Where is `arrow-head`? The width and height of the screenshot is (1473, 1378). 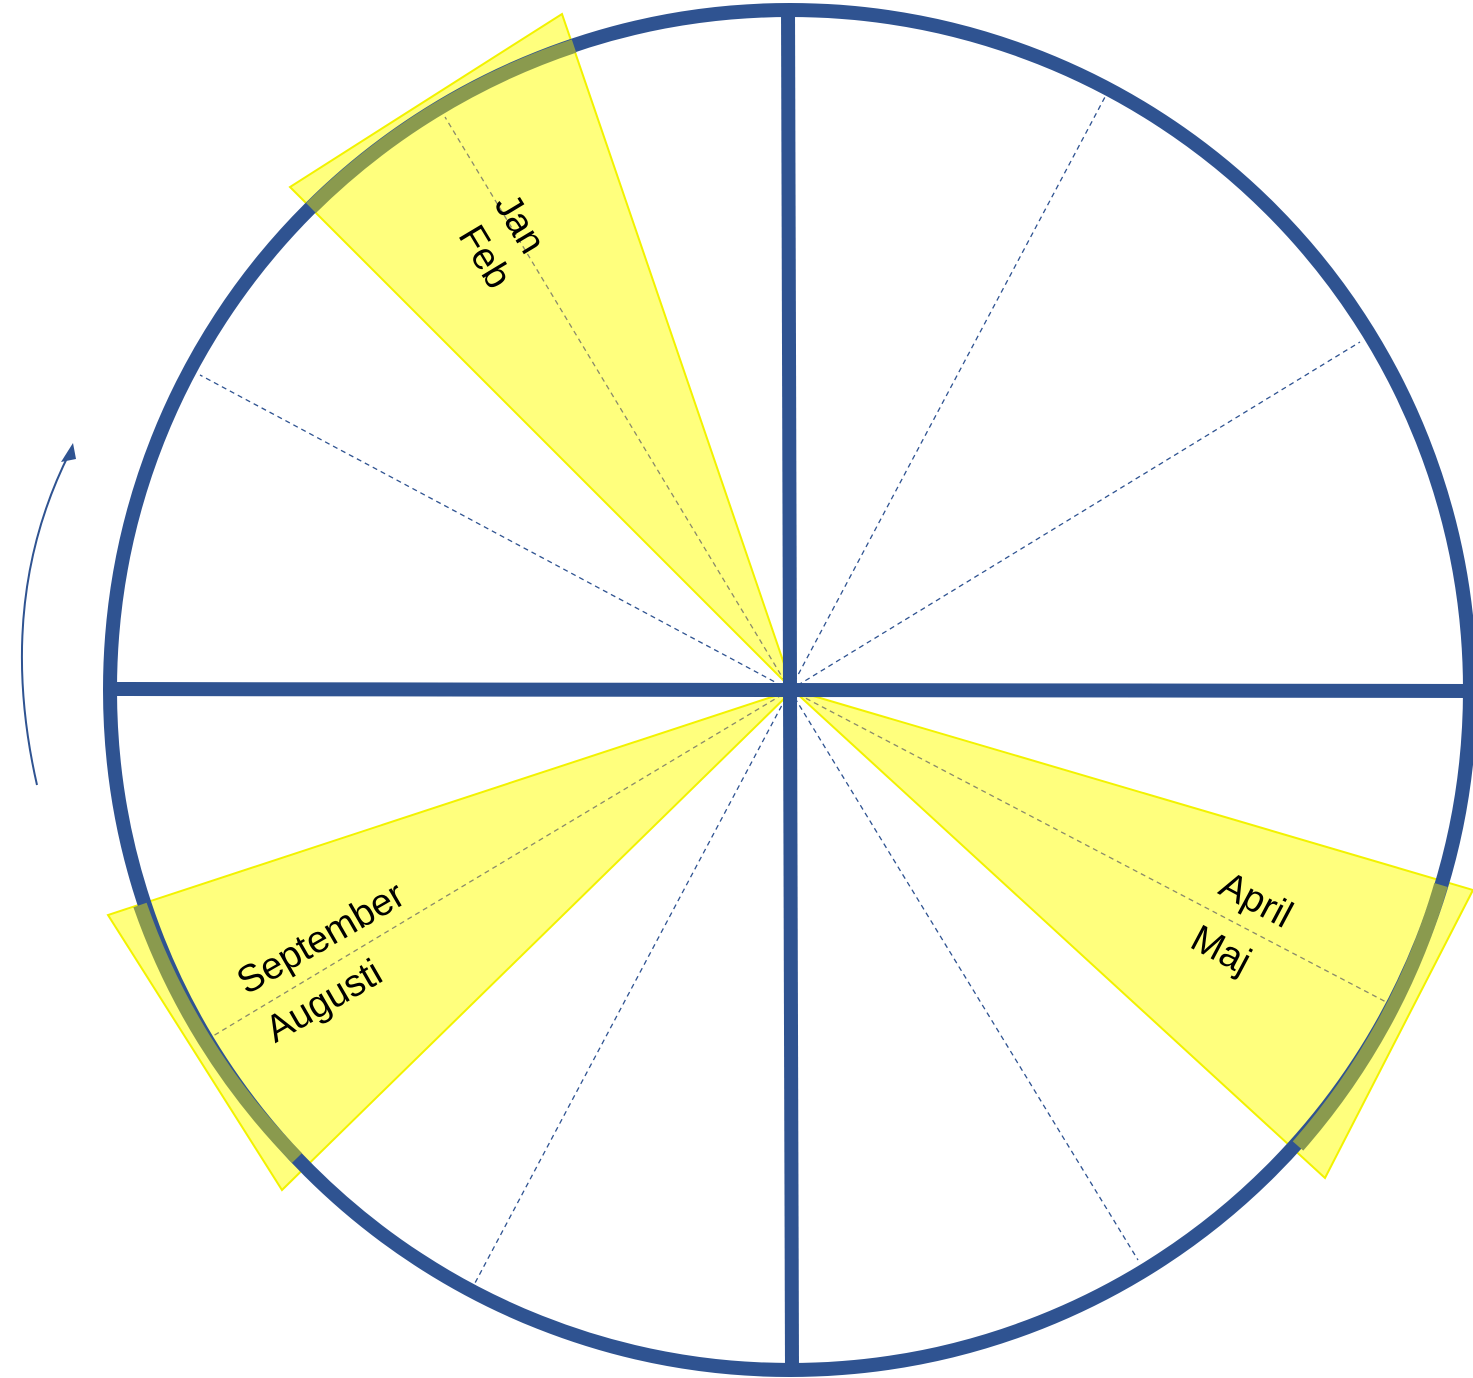
arrow-head is located at coordinates (68, 452).